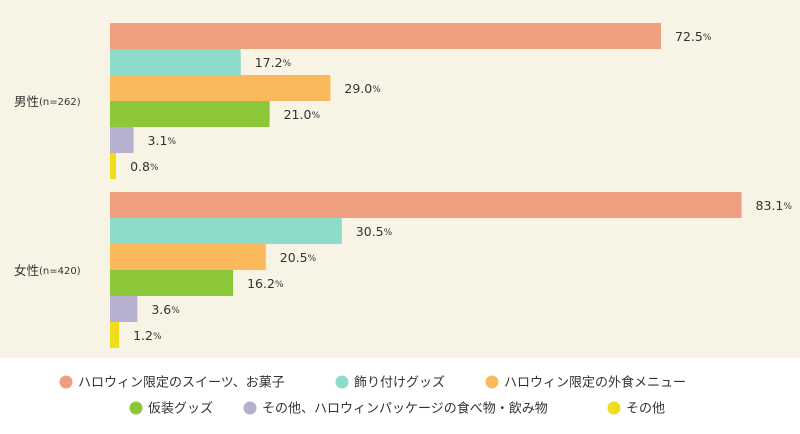 This screenshot has width=800, height=434. Describe the element at coordinates (181, 383) in the screenshot. I see `legend-label: ハロウィン限定のスイーツ、お菓子` at that location.